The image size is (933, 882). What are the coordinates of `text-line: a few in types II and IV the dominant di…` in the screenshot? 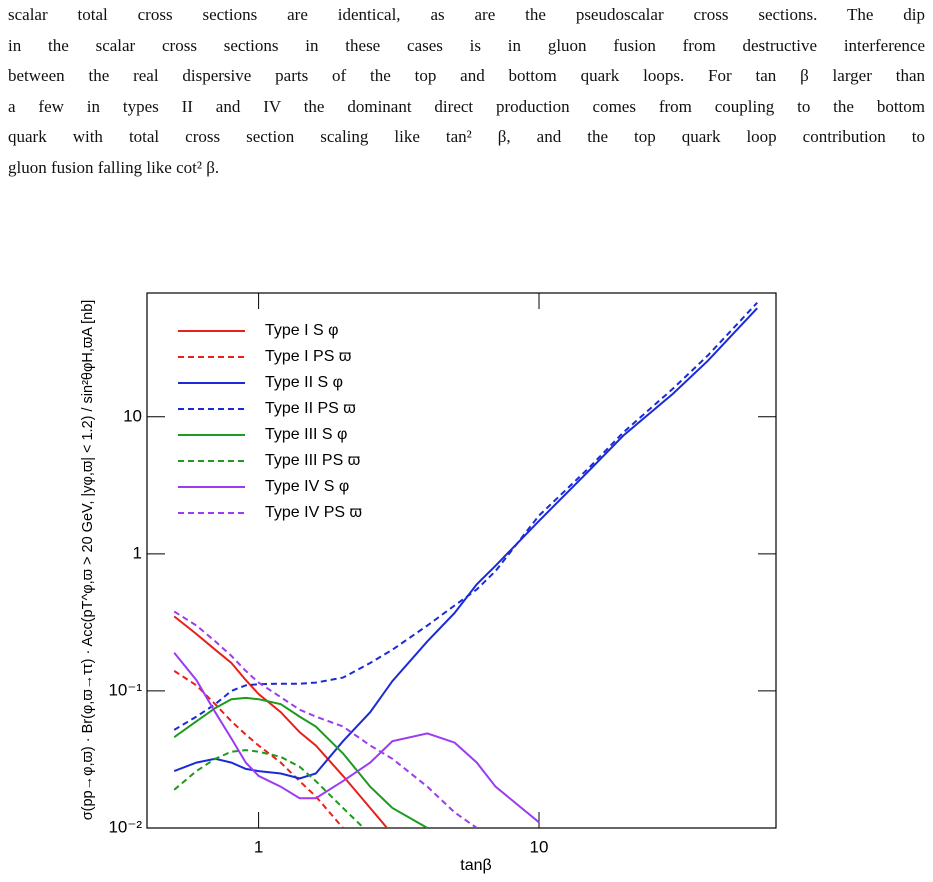 It's located at (466, 106).